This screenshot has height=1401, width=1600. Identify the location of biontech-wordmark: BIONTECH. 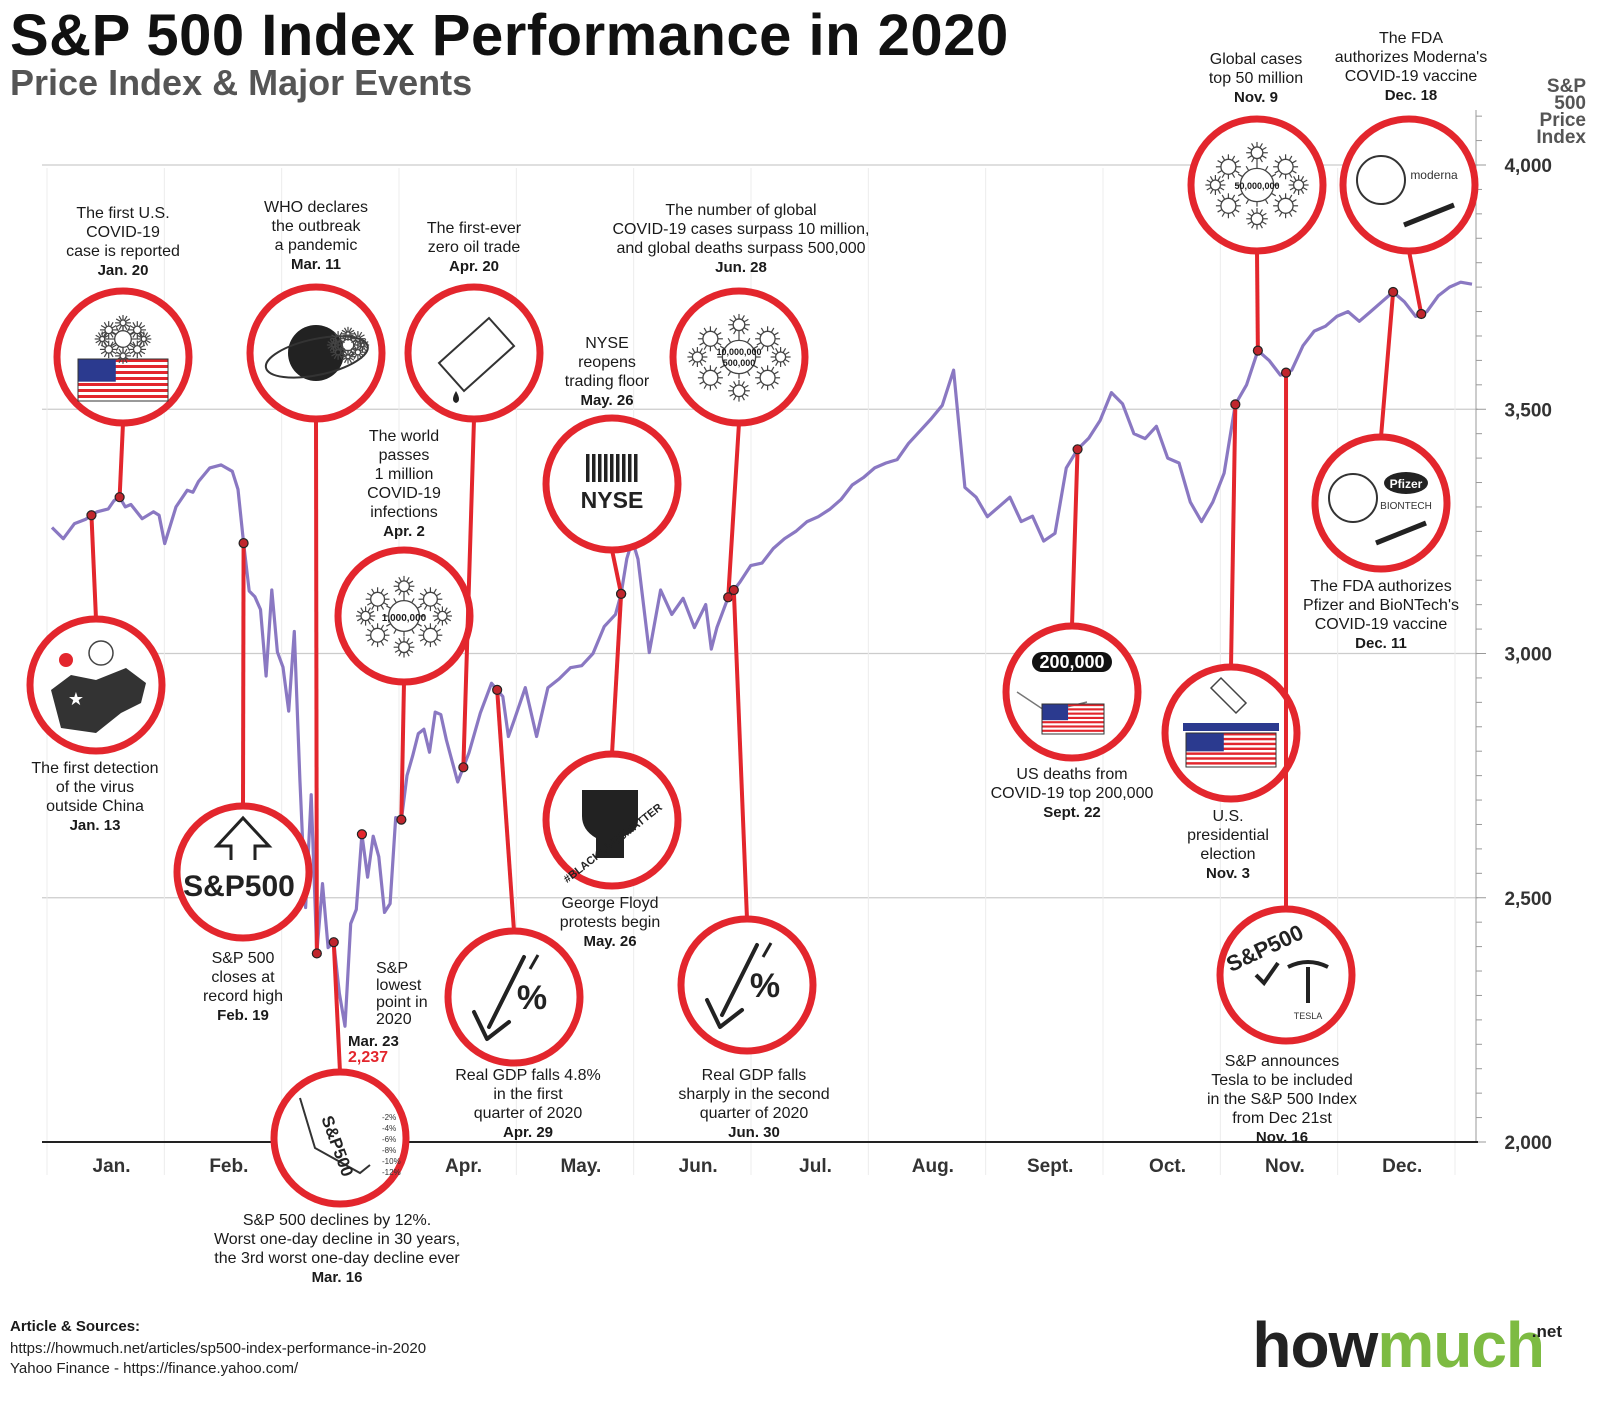
(1406, 506).